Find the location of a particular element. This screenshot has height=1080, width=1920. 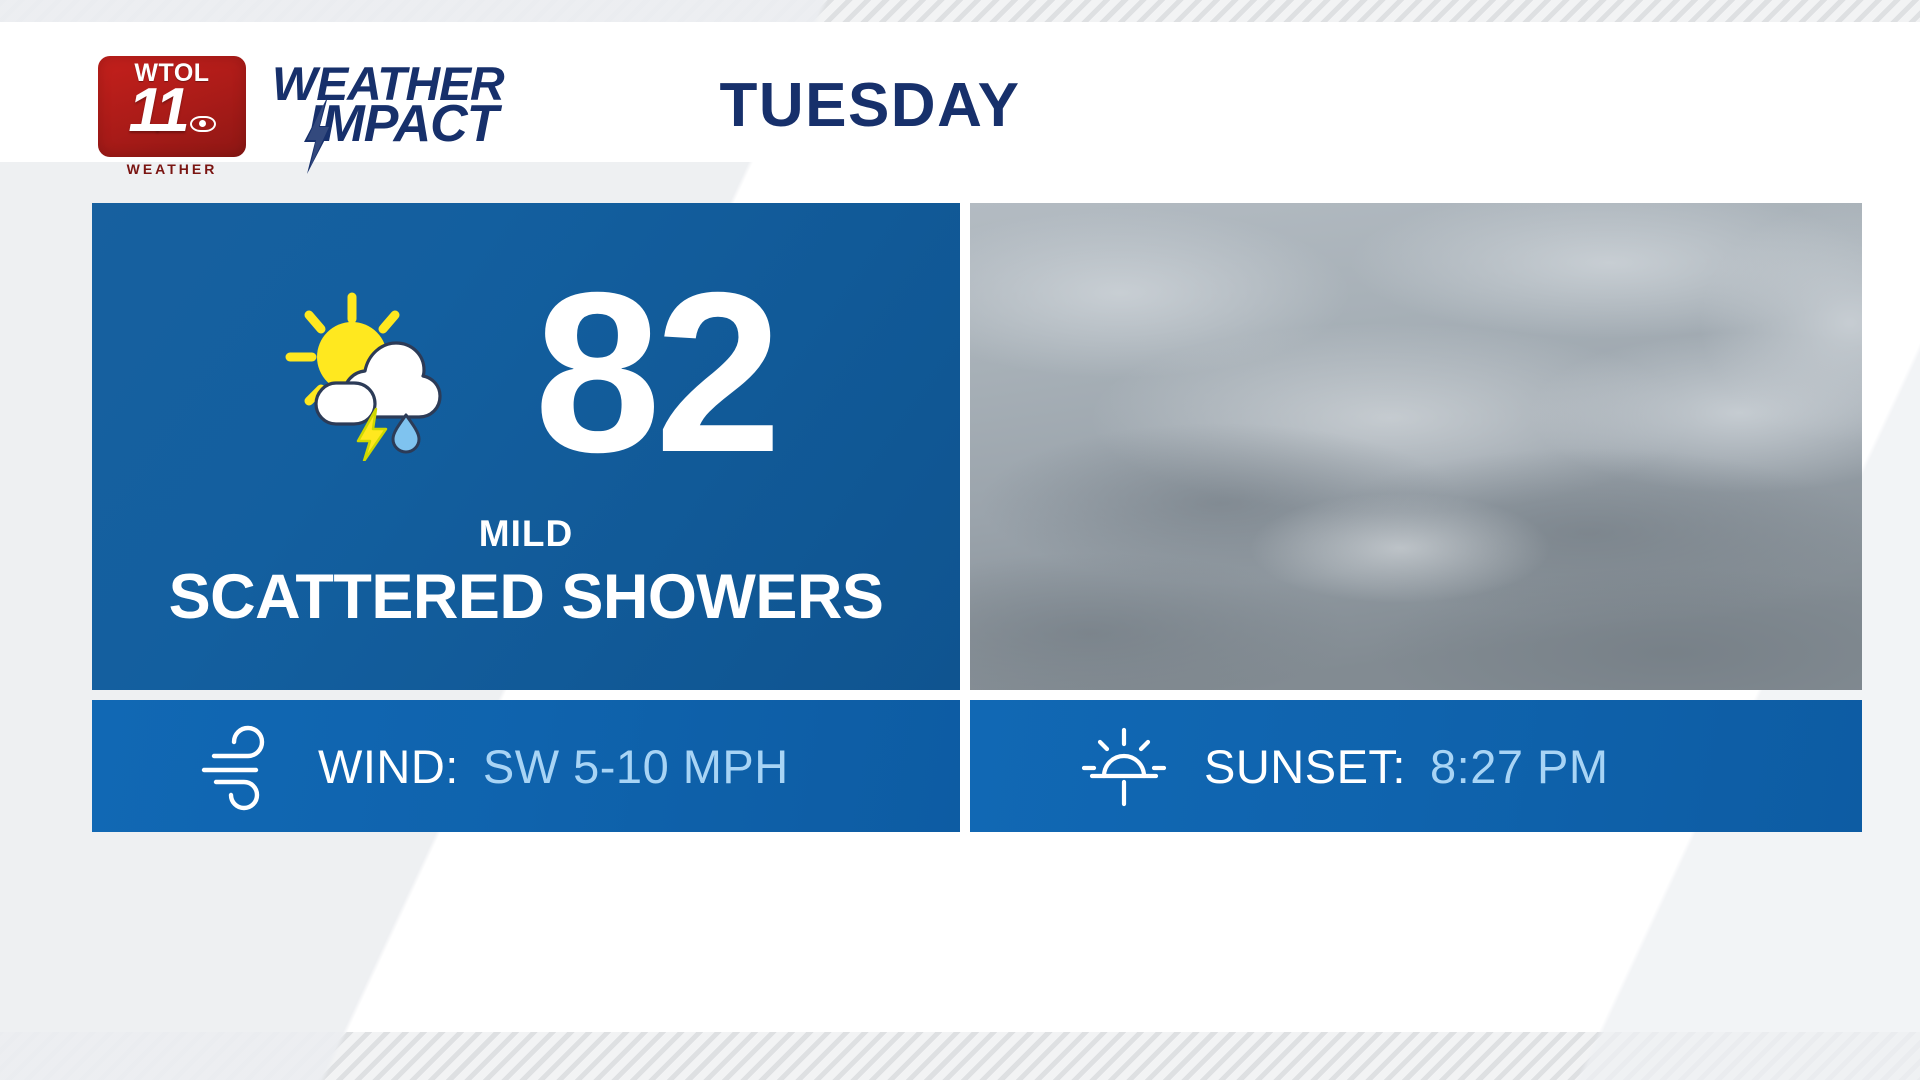

wind-info-bar: WIND: SW 5-10 MPH is located at coordinates (526, 766).